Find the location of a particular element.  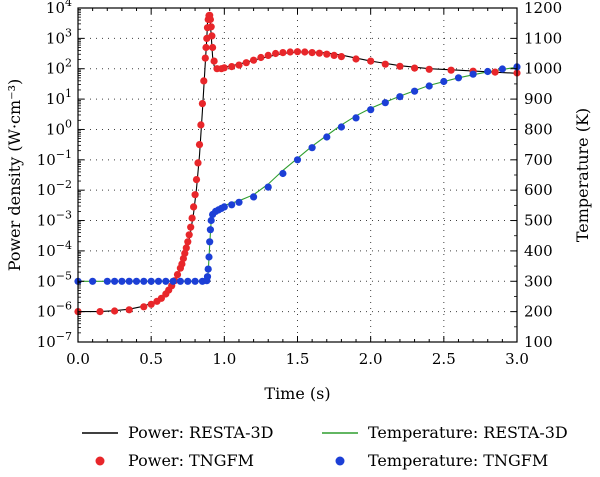

right-tick-label: 1000 is located at coordinates (543, 69).